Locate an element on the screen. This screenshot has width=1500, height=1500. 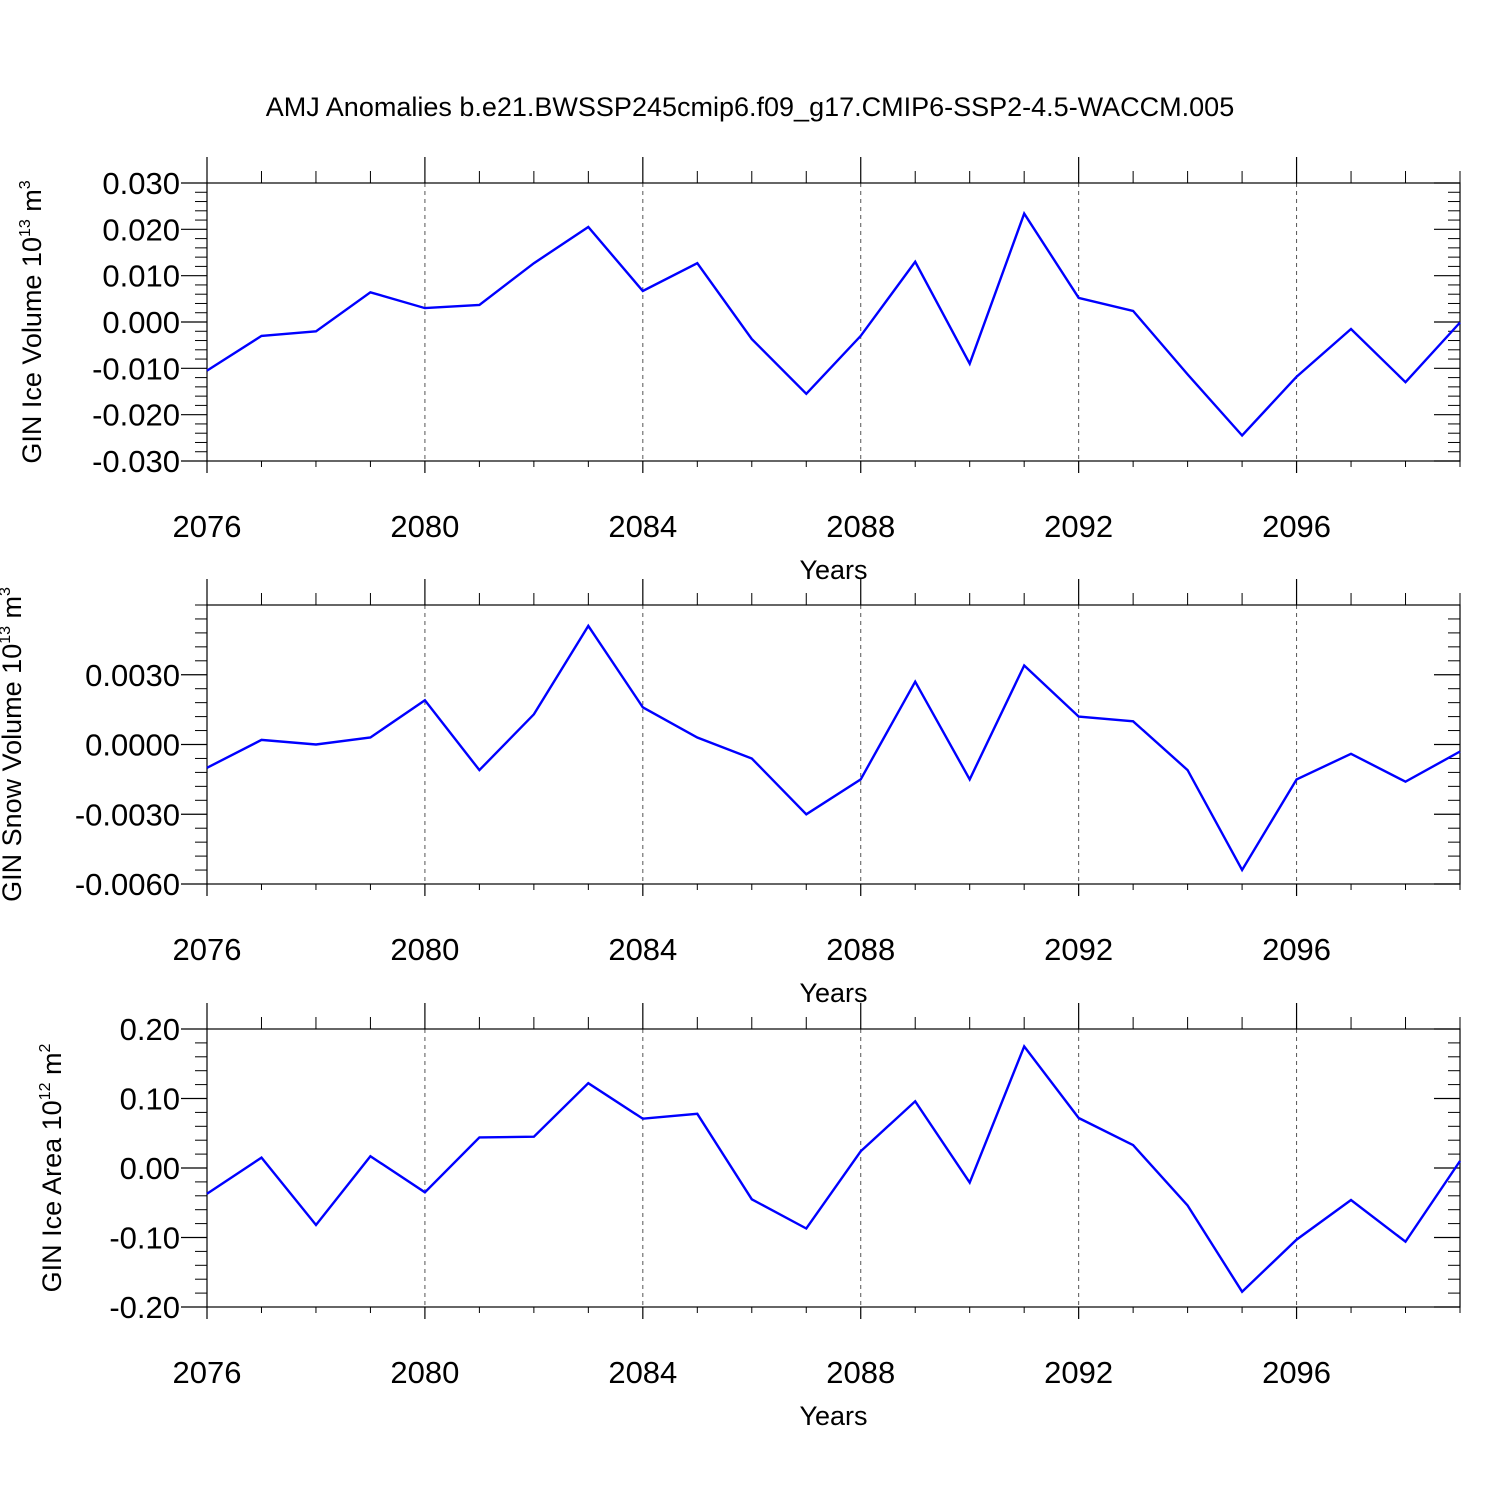
panel-1-y-tick-label: 0.000 is located at coordinates (141, 322).